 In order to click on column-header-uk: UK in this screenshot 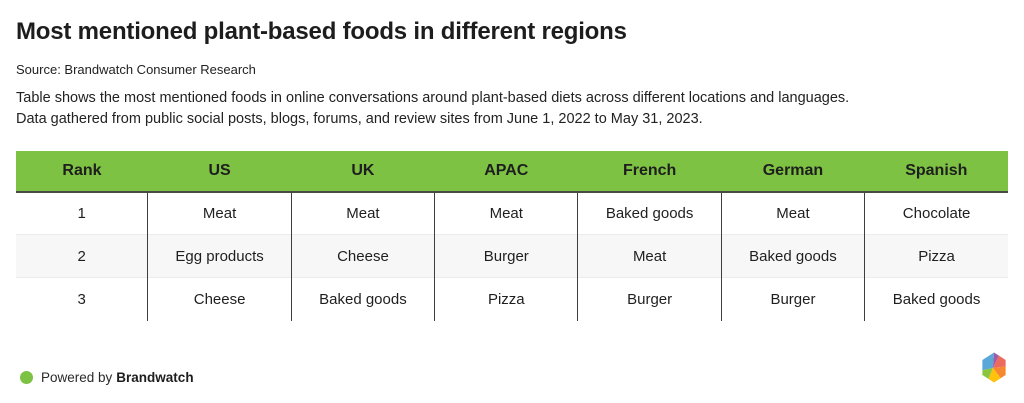, I will do `click(363, 171)`.